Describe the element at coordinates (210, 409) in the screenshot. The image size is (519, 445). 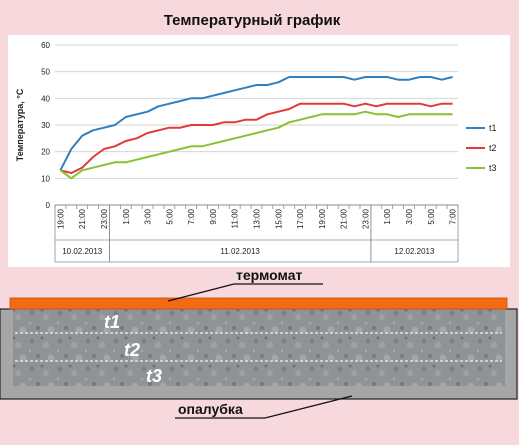
I see `label-formwork: опалубка` at that location.